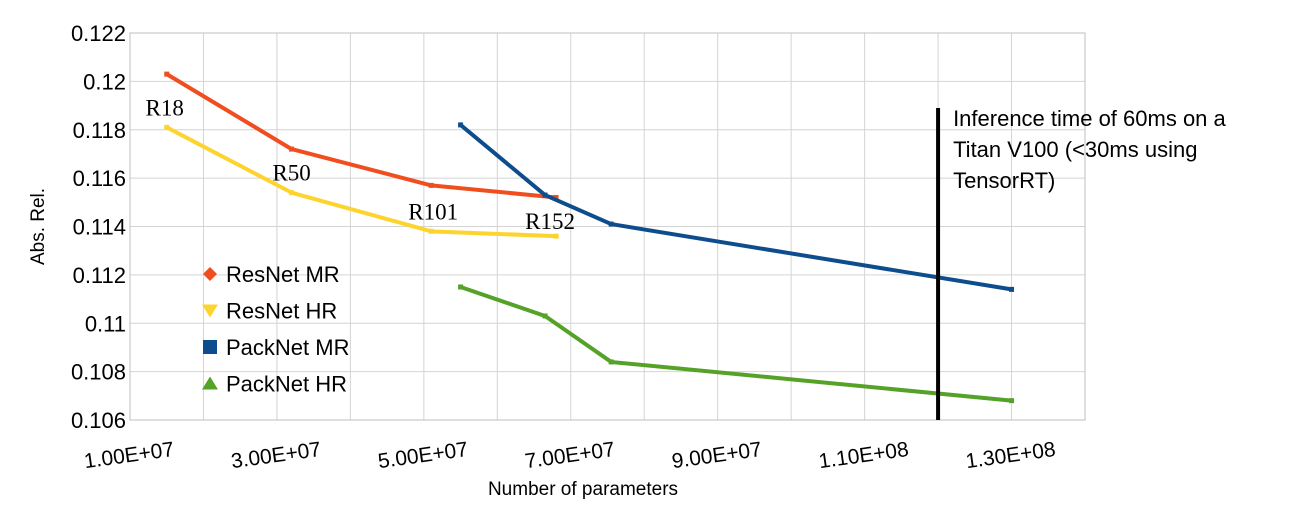 This screenshot has height=518, width=1293. What do you see at coordinates (287, 347) in the screenshot?
I see `legend-label-packnet-mr: PackNet MR` at bounding box center [287, 347].